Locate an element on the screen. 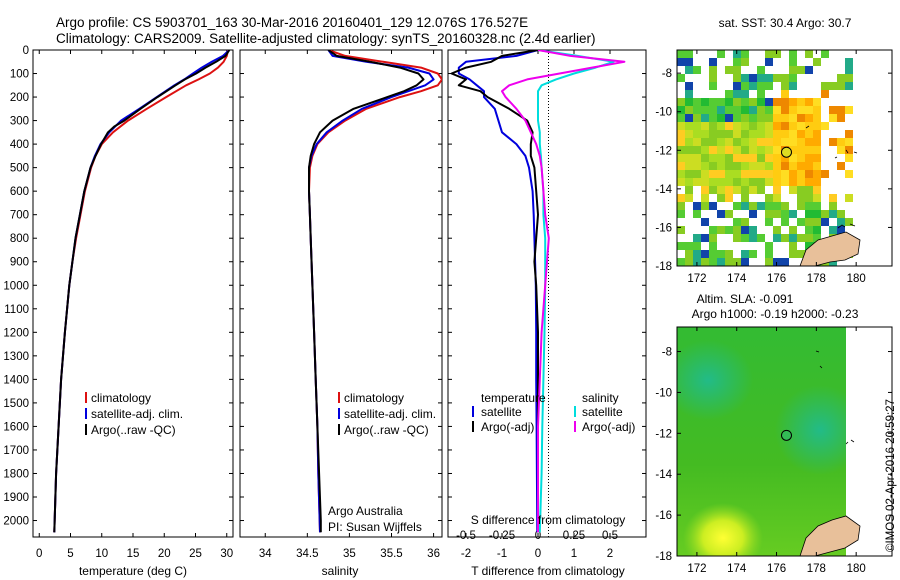  sla-map-title-line-2: Argo h1000: -0.19 h2000: -0.23 is located at coordinates (775, 314).